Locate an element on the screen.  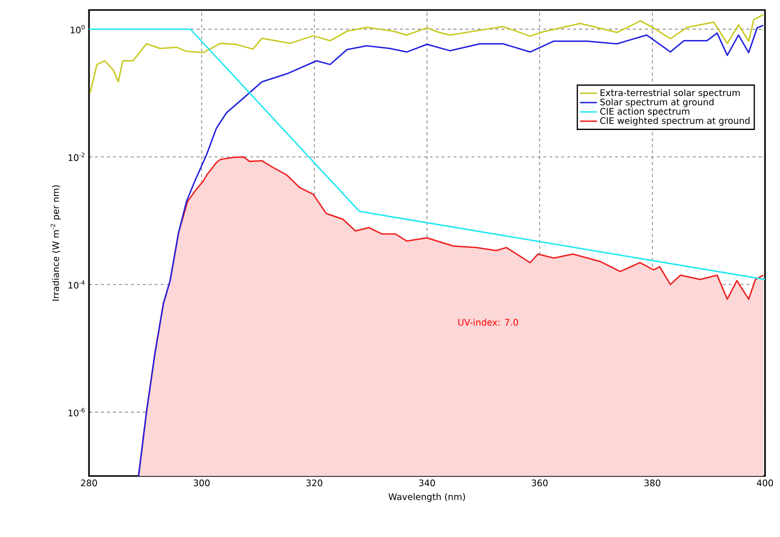
y-tick-label: 10$^{0}$ is located at coordinates (77, 29).